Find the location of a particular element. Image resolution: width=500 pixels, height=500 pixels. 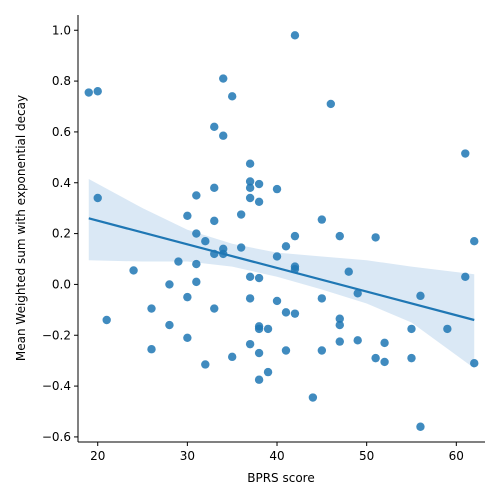

y-tick-label: −0.4 is located at coordinates (56, 386).